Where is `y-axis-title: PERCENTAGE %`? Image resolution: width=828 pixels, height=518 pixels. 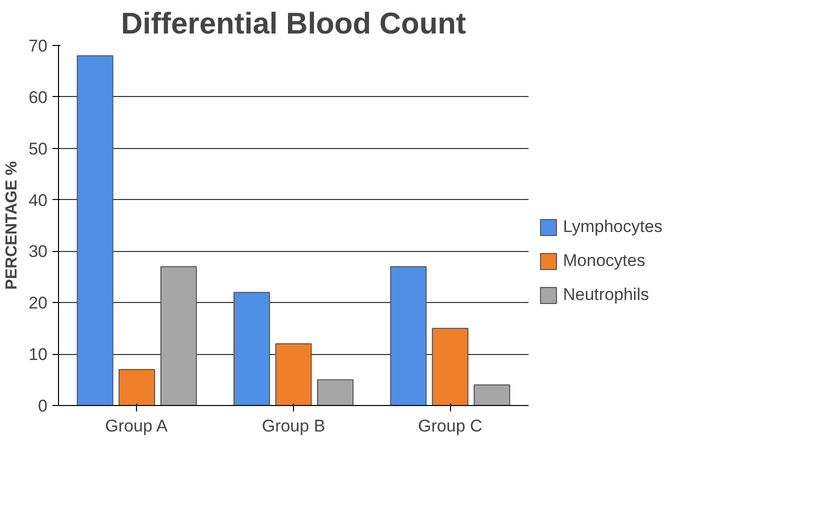 y-axis-title: PERCENTAGE % is located at coordinates (12, 225).